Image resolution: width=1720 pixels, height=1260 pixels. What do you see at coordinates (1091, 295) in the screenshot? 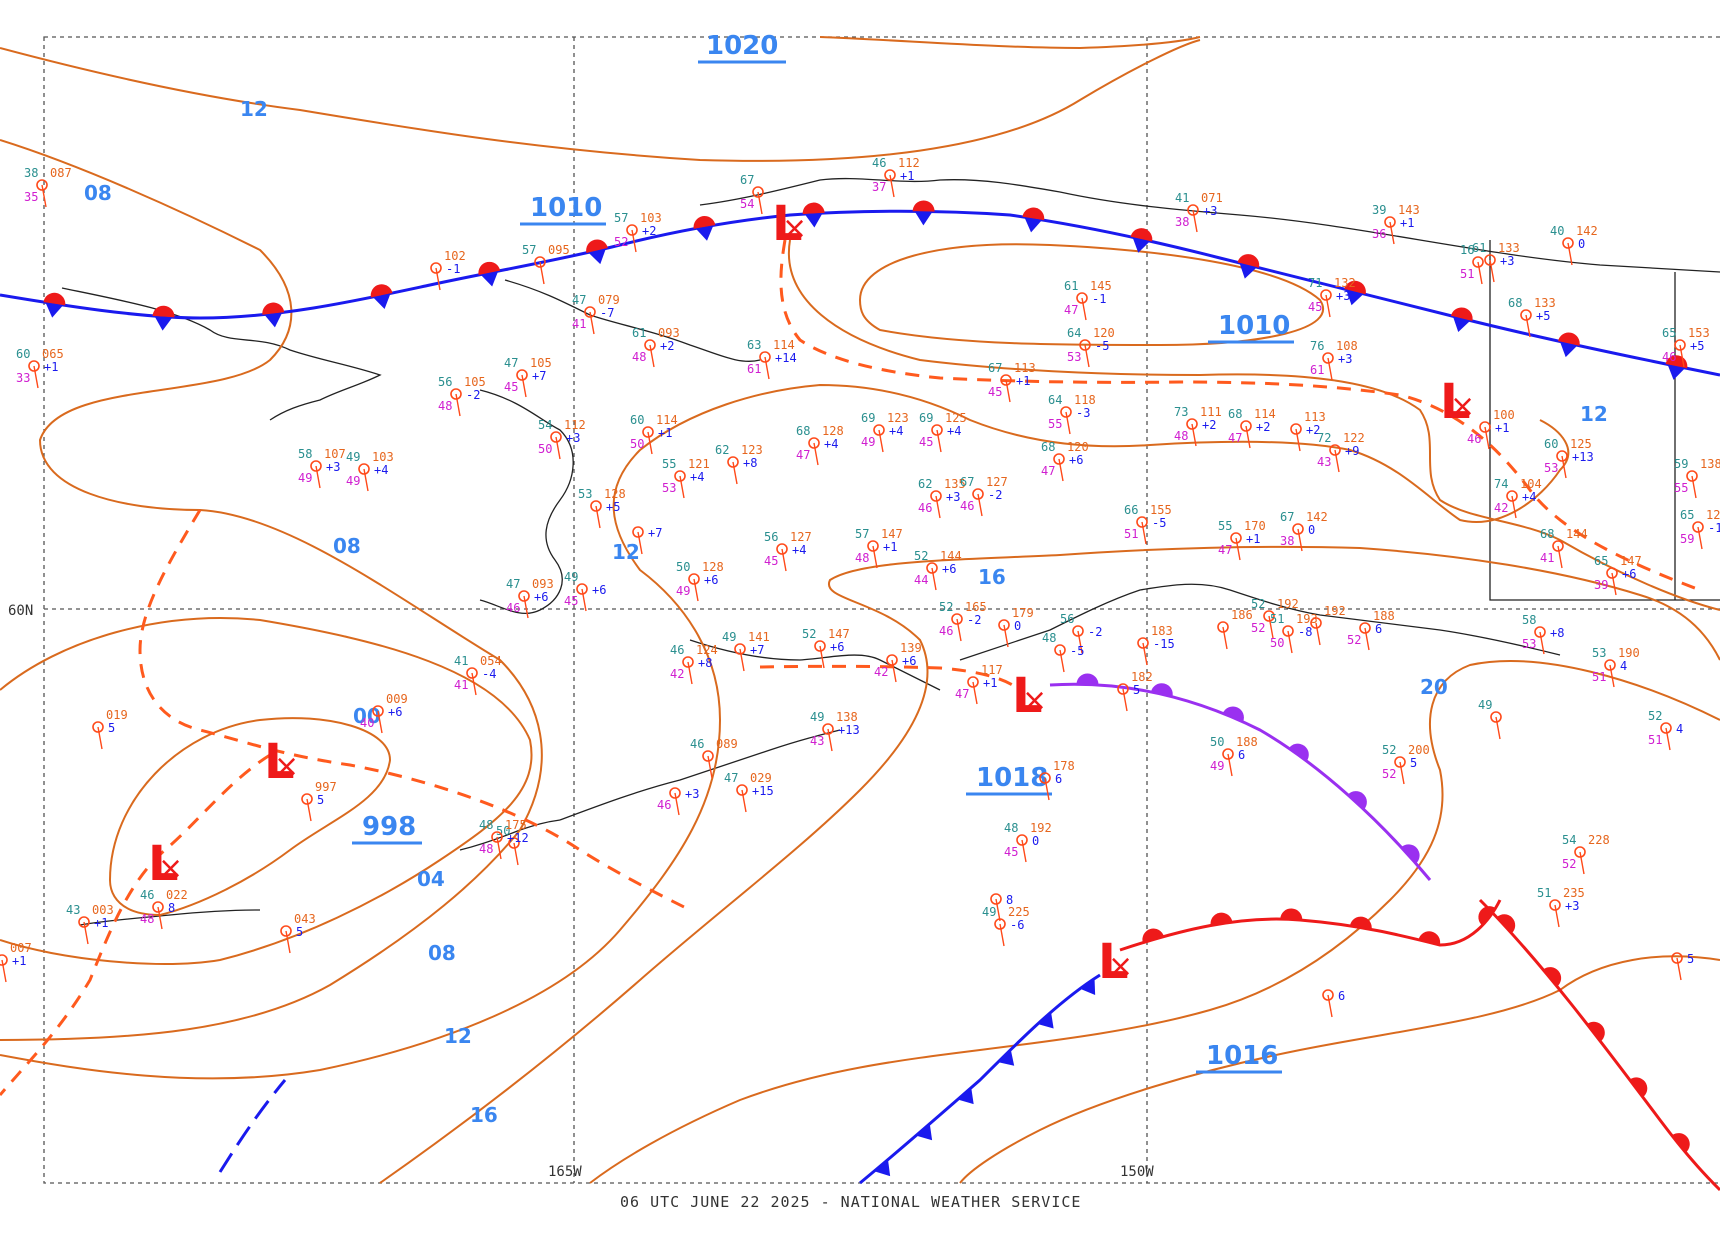
I see `isobar-1010-closed` at bounding box center [1091, 295].